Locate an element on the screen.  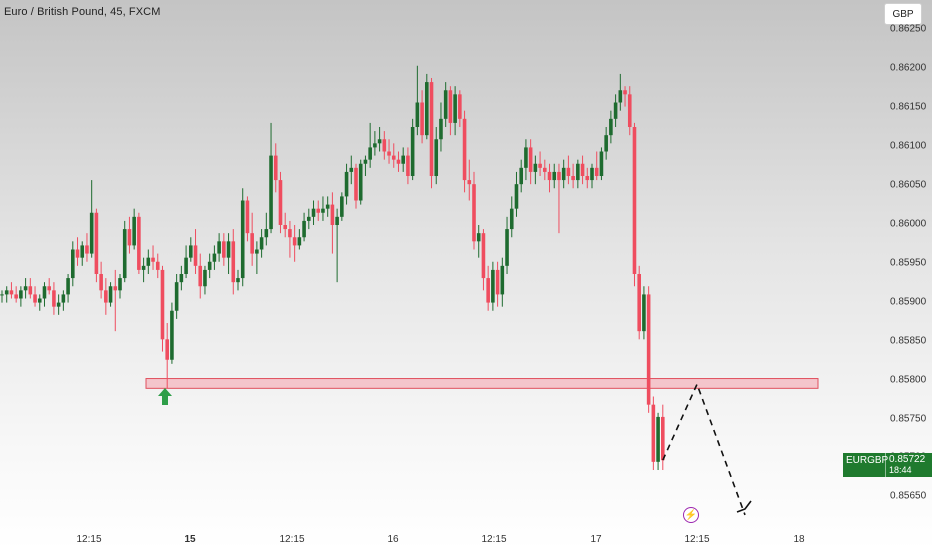
last-price-divider is located at coordinates (885, 465).